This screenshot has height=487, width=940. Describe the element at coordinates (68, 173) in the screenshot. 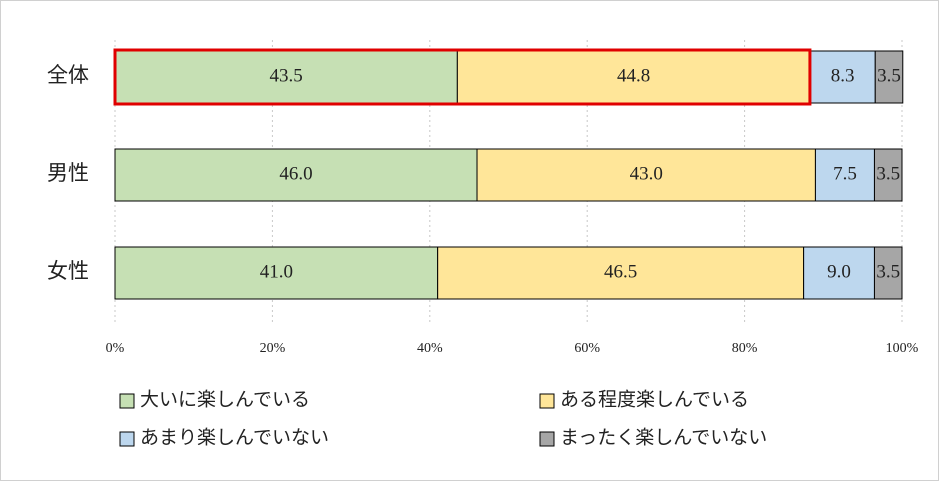

I see `y-tick-label: 男性` at that location.